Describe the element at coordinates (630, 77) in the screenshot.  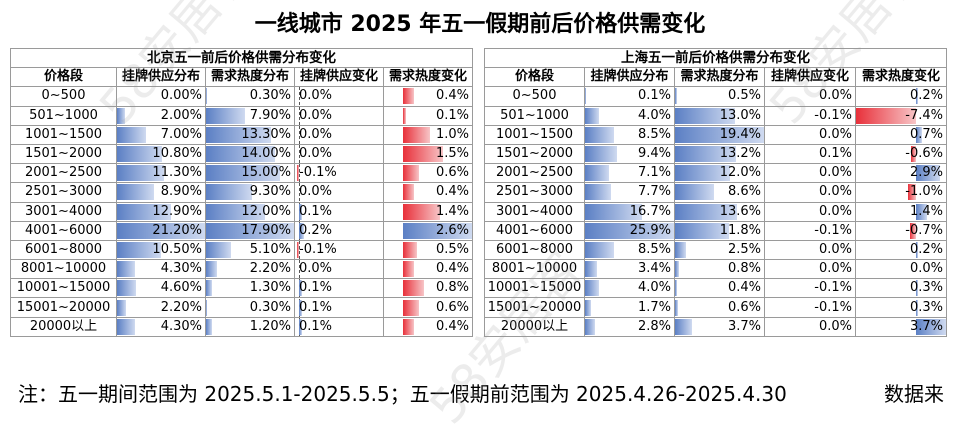
I see `col-header-supply: 挂牌供应分布` at that location.